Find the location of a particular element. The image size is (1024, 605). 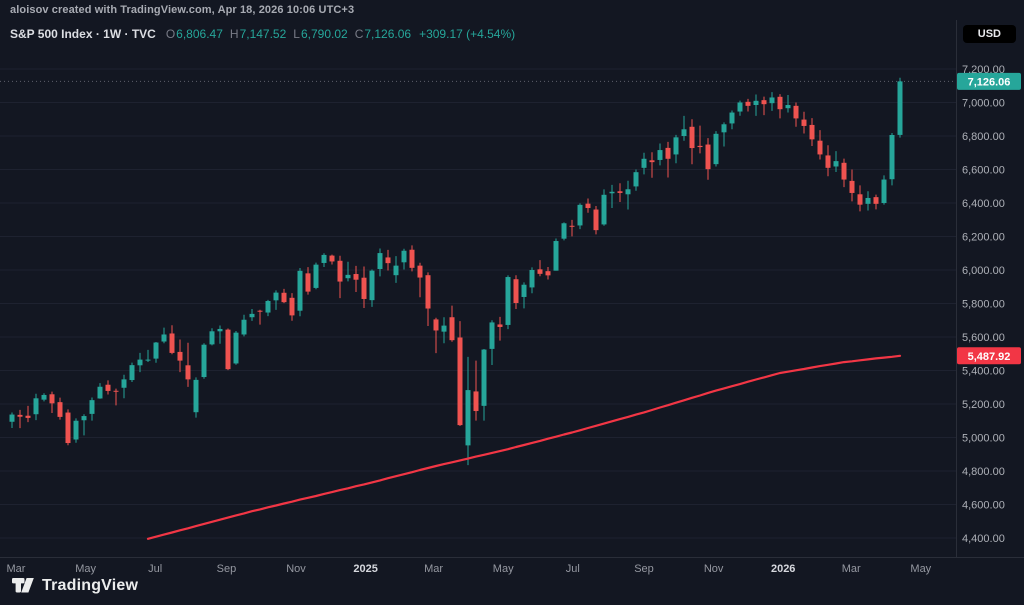

price-tick-label: 5,800.00 is located at coordinates (983, 305).